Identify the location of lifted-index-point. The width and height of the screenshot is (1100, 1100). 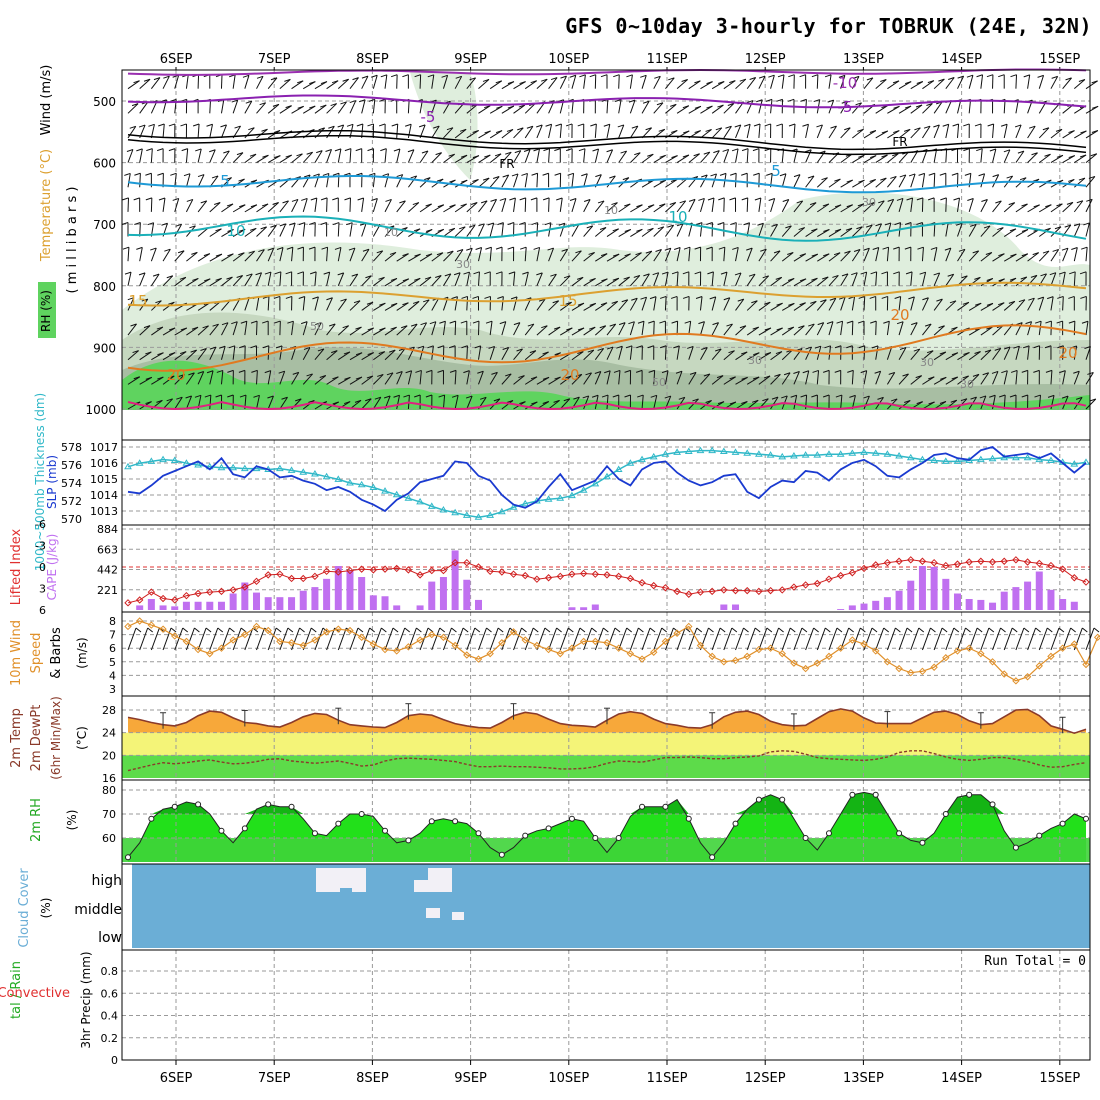
(1004, 561).